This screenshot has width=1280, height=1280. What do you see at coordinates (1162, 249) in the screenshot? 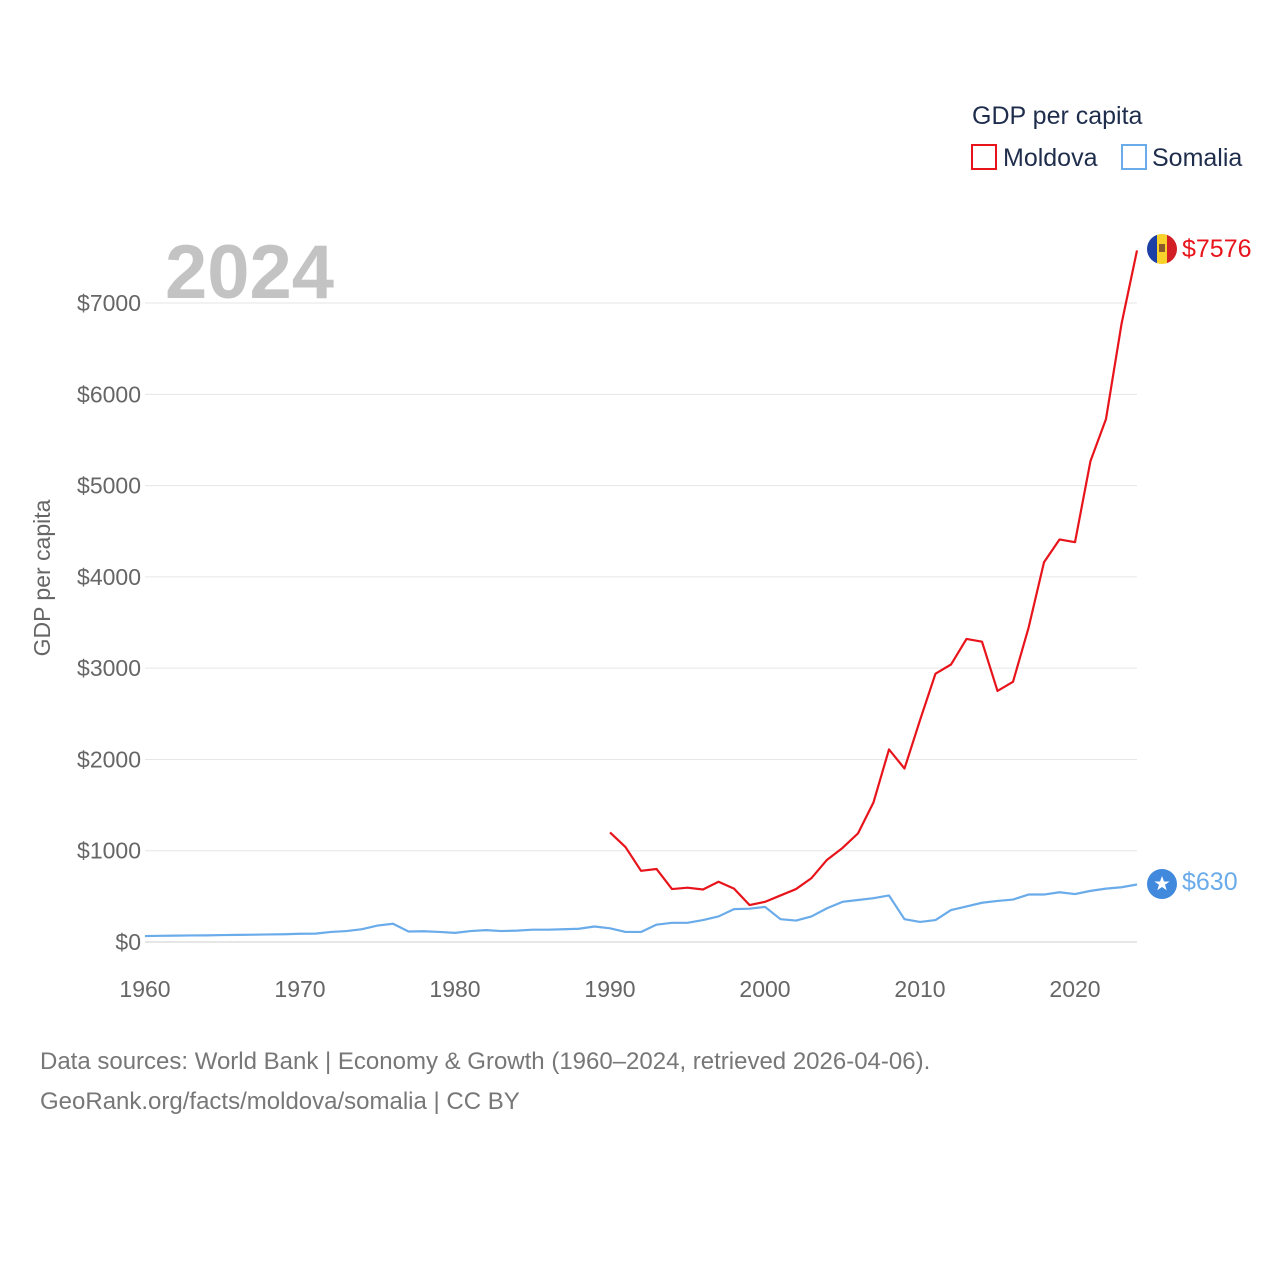
I see `moldova-flag-icon` at bounding box center [1162, 249].